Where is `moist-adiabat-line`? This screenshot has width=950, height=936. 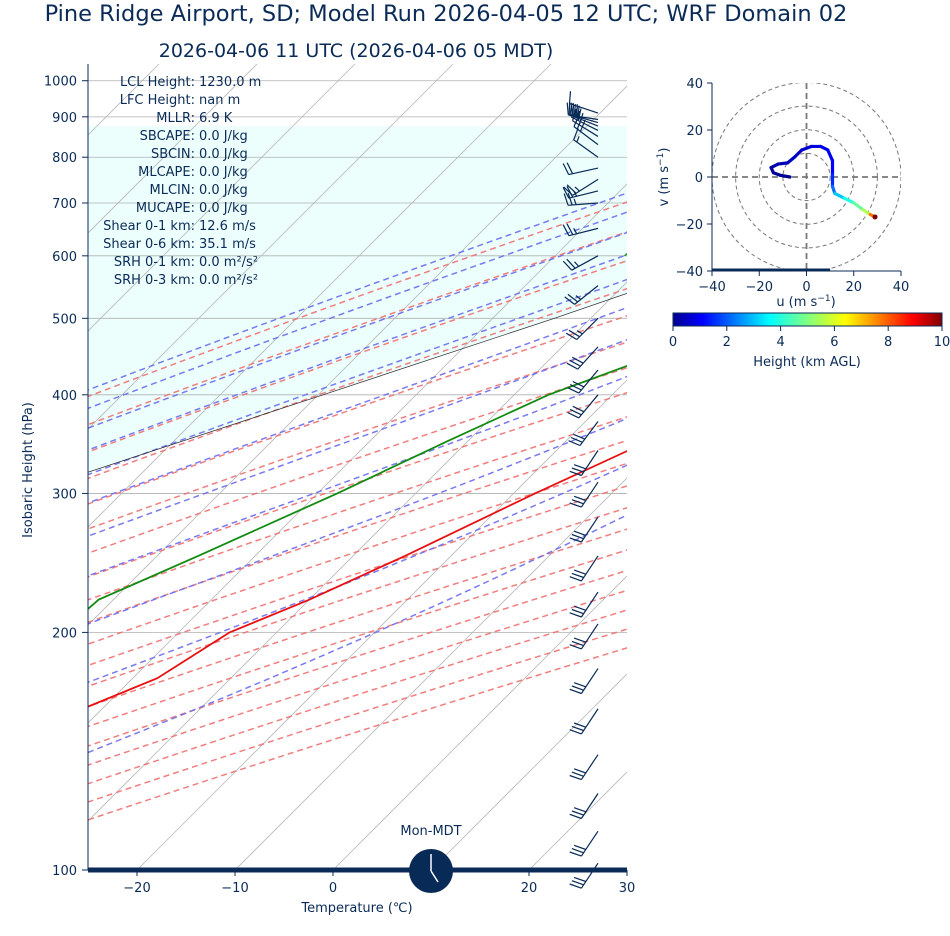 moist-adiabat-line is located at coordinates (357, 310).